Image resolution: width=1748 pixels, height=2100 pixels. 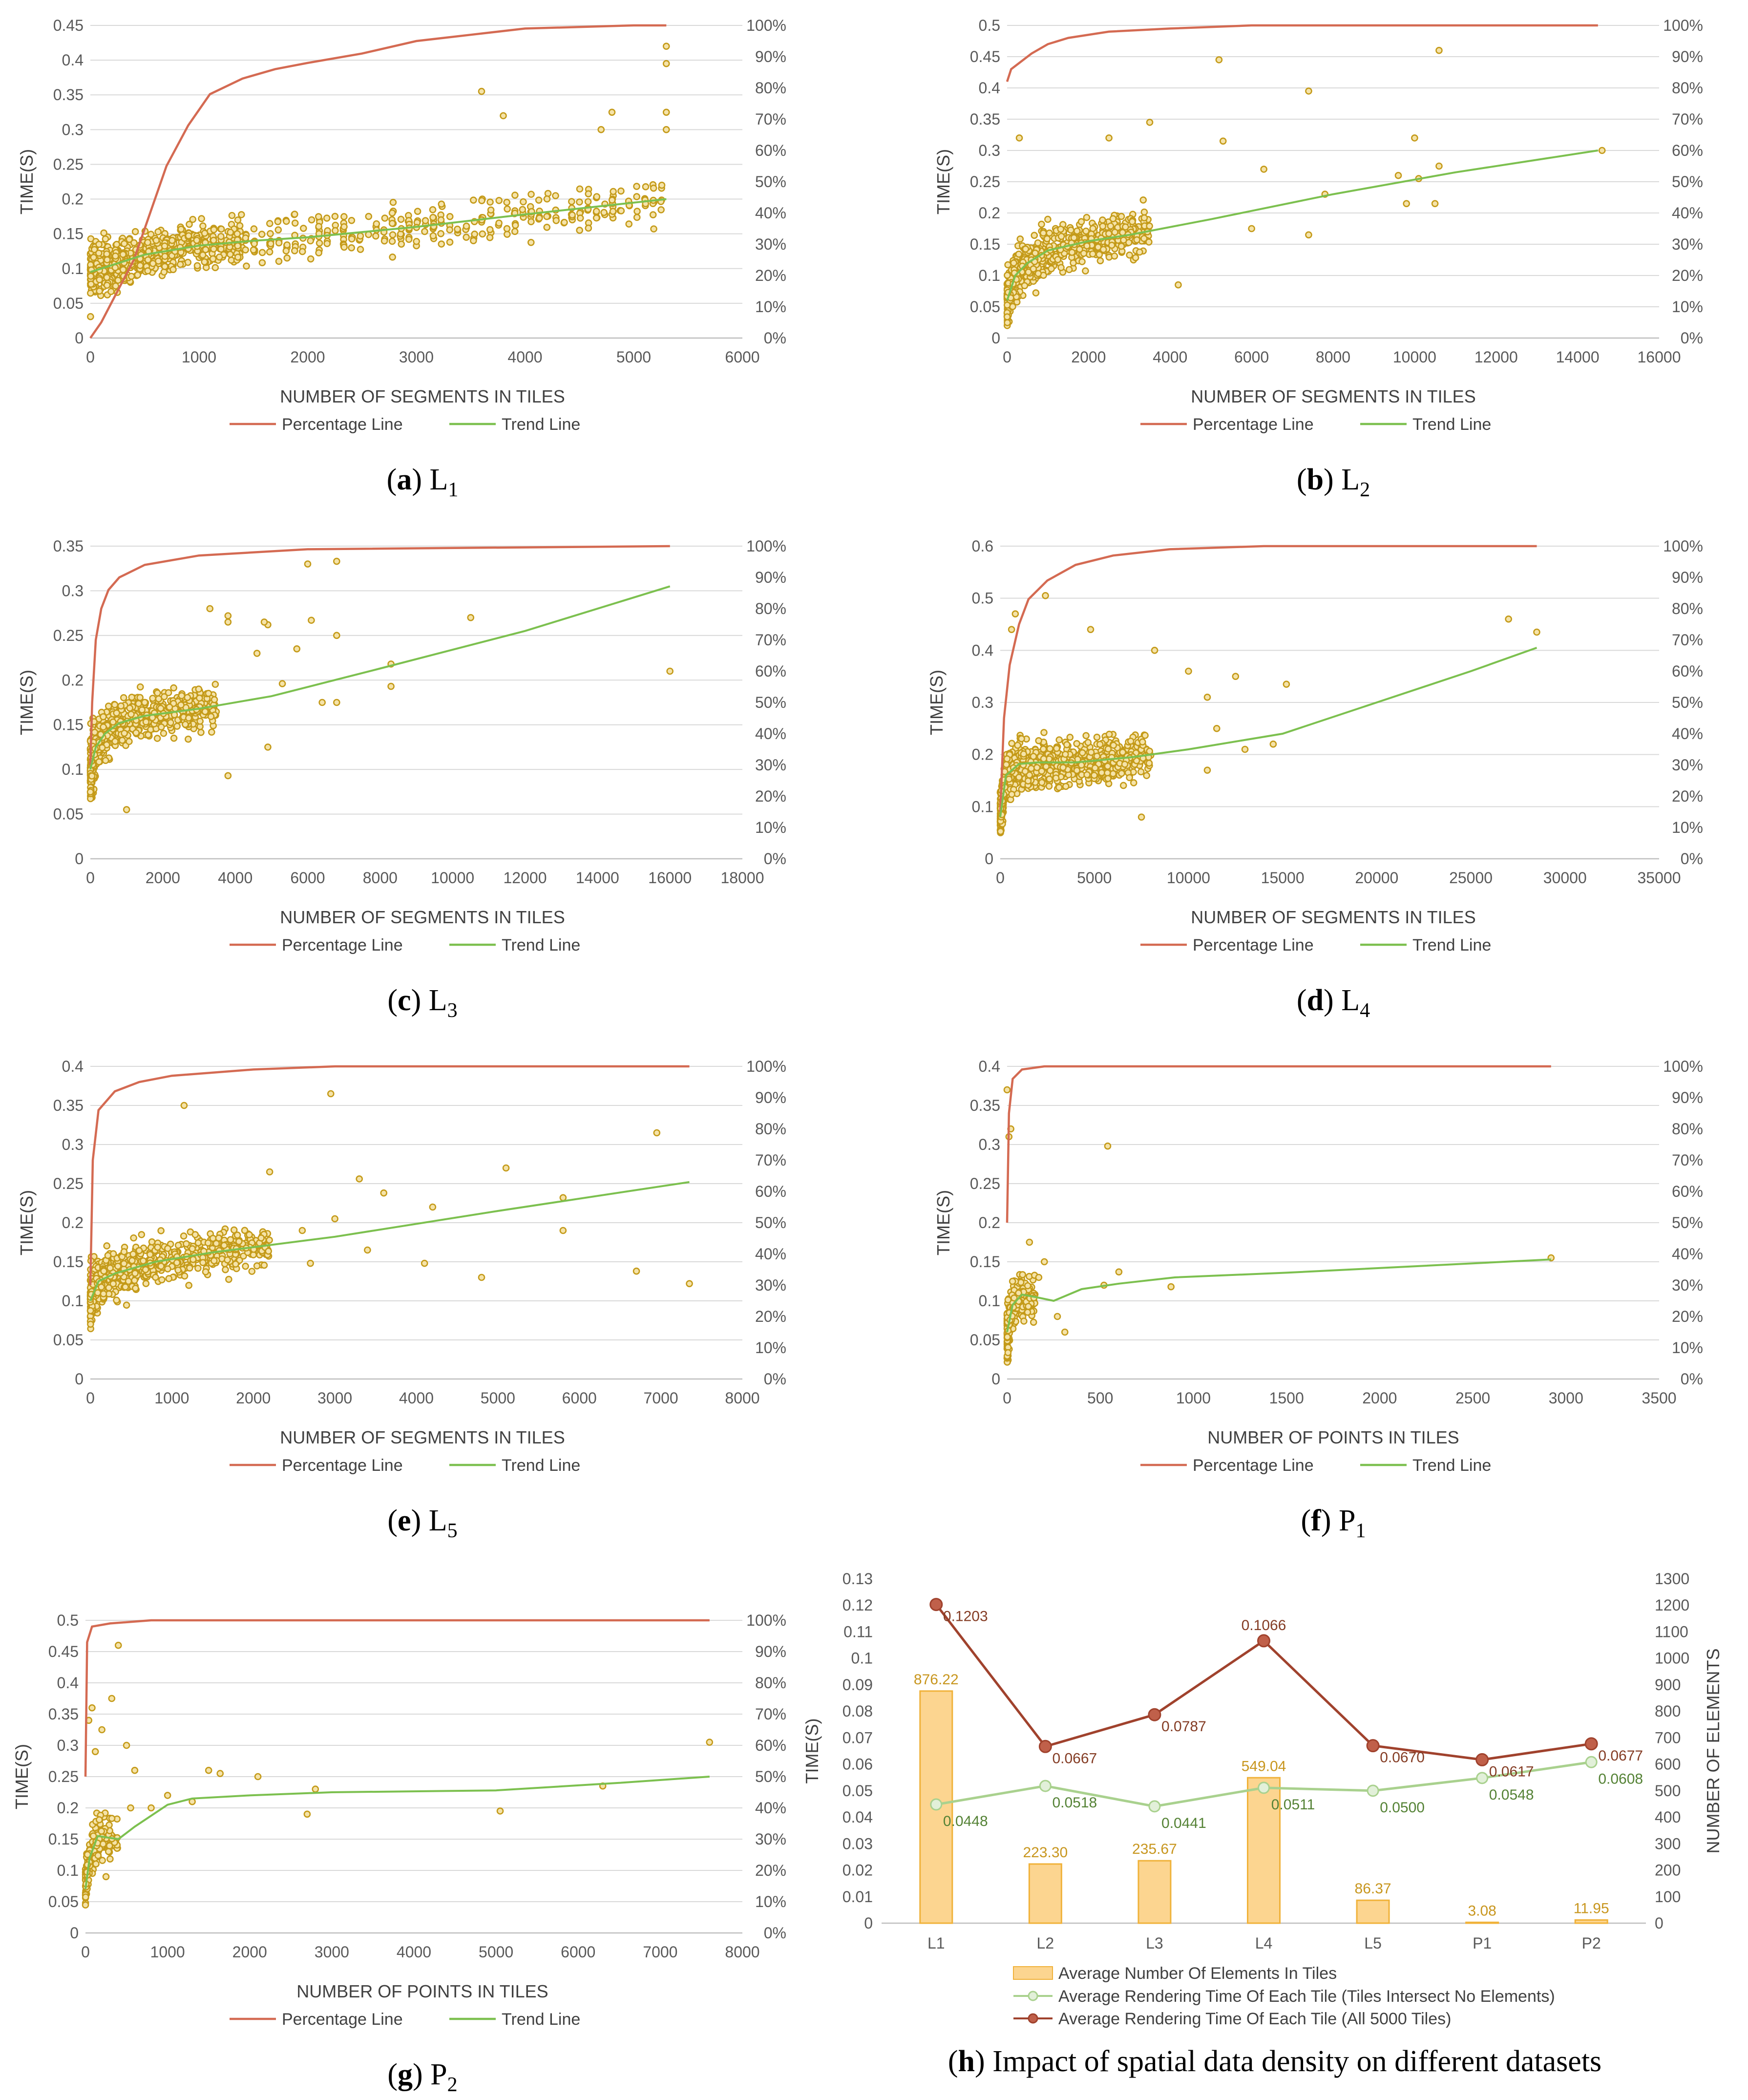 What do you see at coordinates (68, 26) in the screenshot?
I see `y-tick-label: 0.45` at bounding box center [68, 26].